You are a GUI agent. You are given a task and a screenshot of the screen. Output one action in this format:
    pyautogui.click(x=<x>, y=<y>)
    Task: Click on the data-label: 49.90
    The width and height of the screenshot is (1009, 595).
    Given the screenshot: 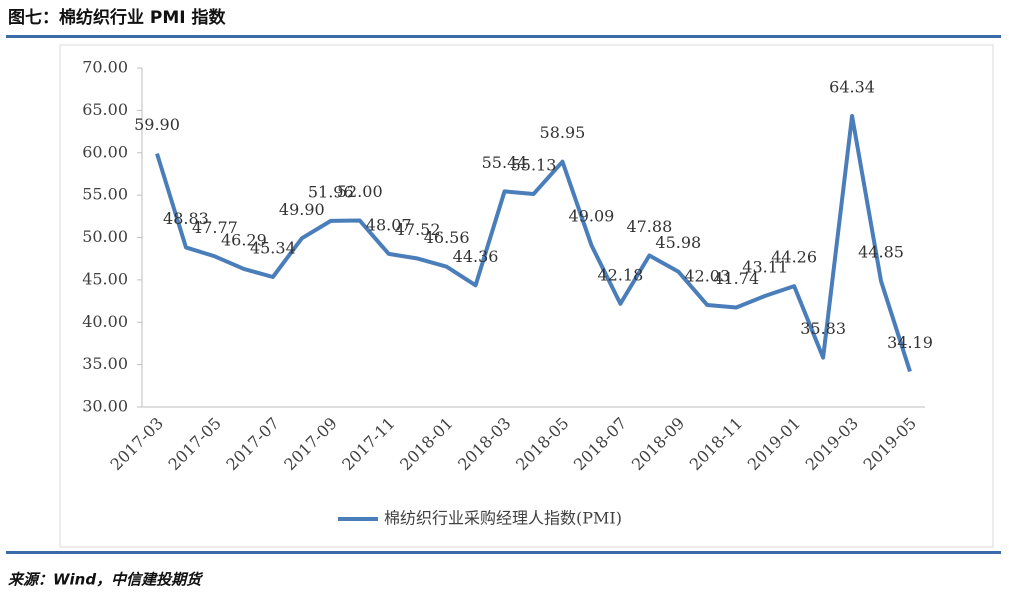 What is the action you would take?
    pyautogui.click(x=302, y=209)
    